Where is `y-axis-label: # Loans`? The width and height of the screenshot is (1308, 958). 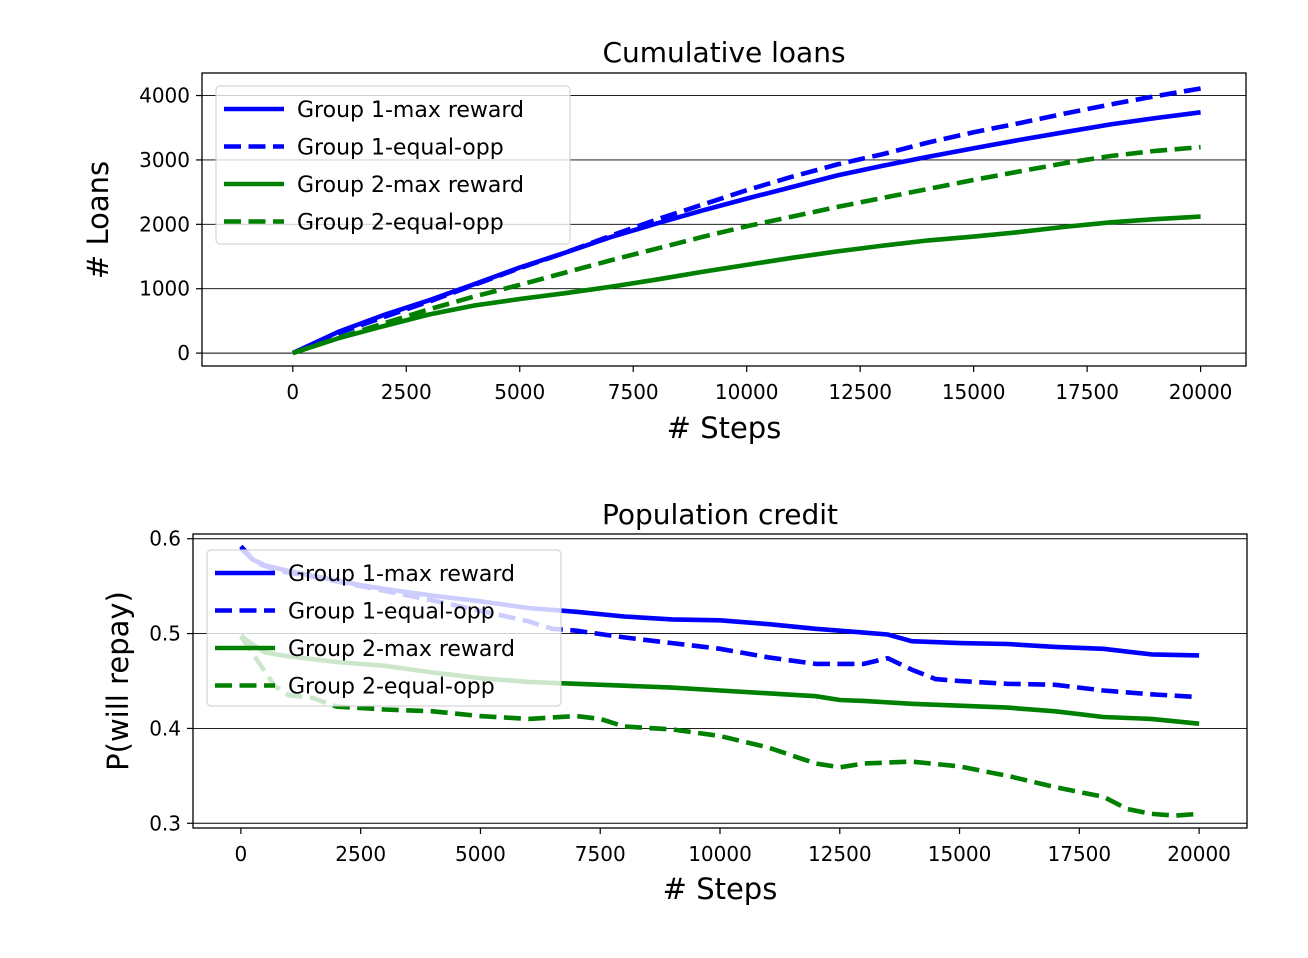 y-axis-label: # Loans is located at coordinates (98, 220).